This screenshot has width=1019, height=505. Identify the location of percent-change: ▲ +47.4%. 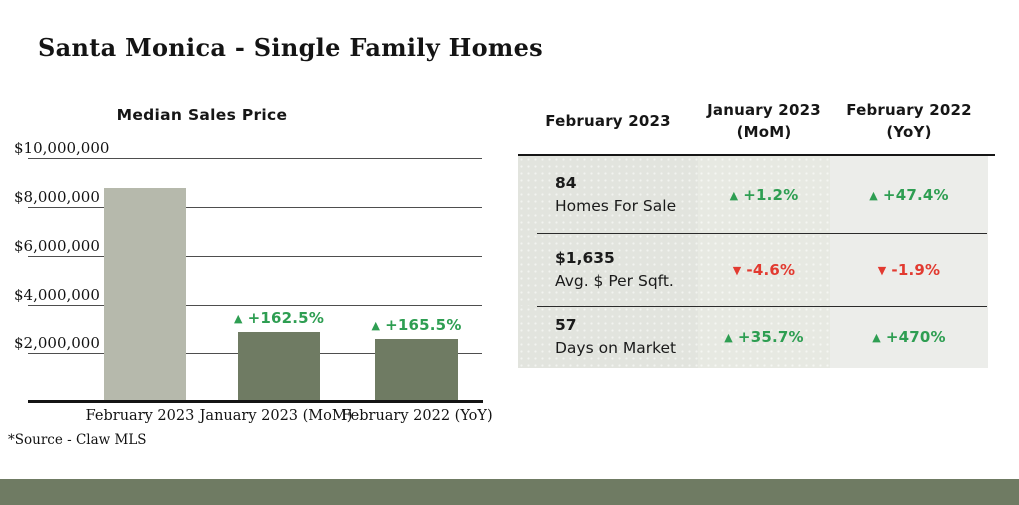
(908, 195).